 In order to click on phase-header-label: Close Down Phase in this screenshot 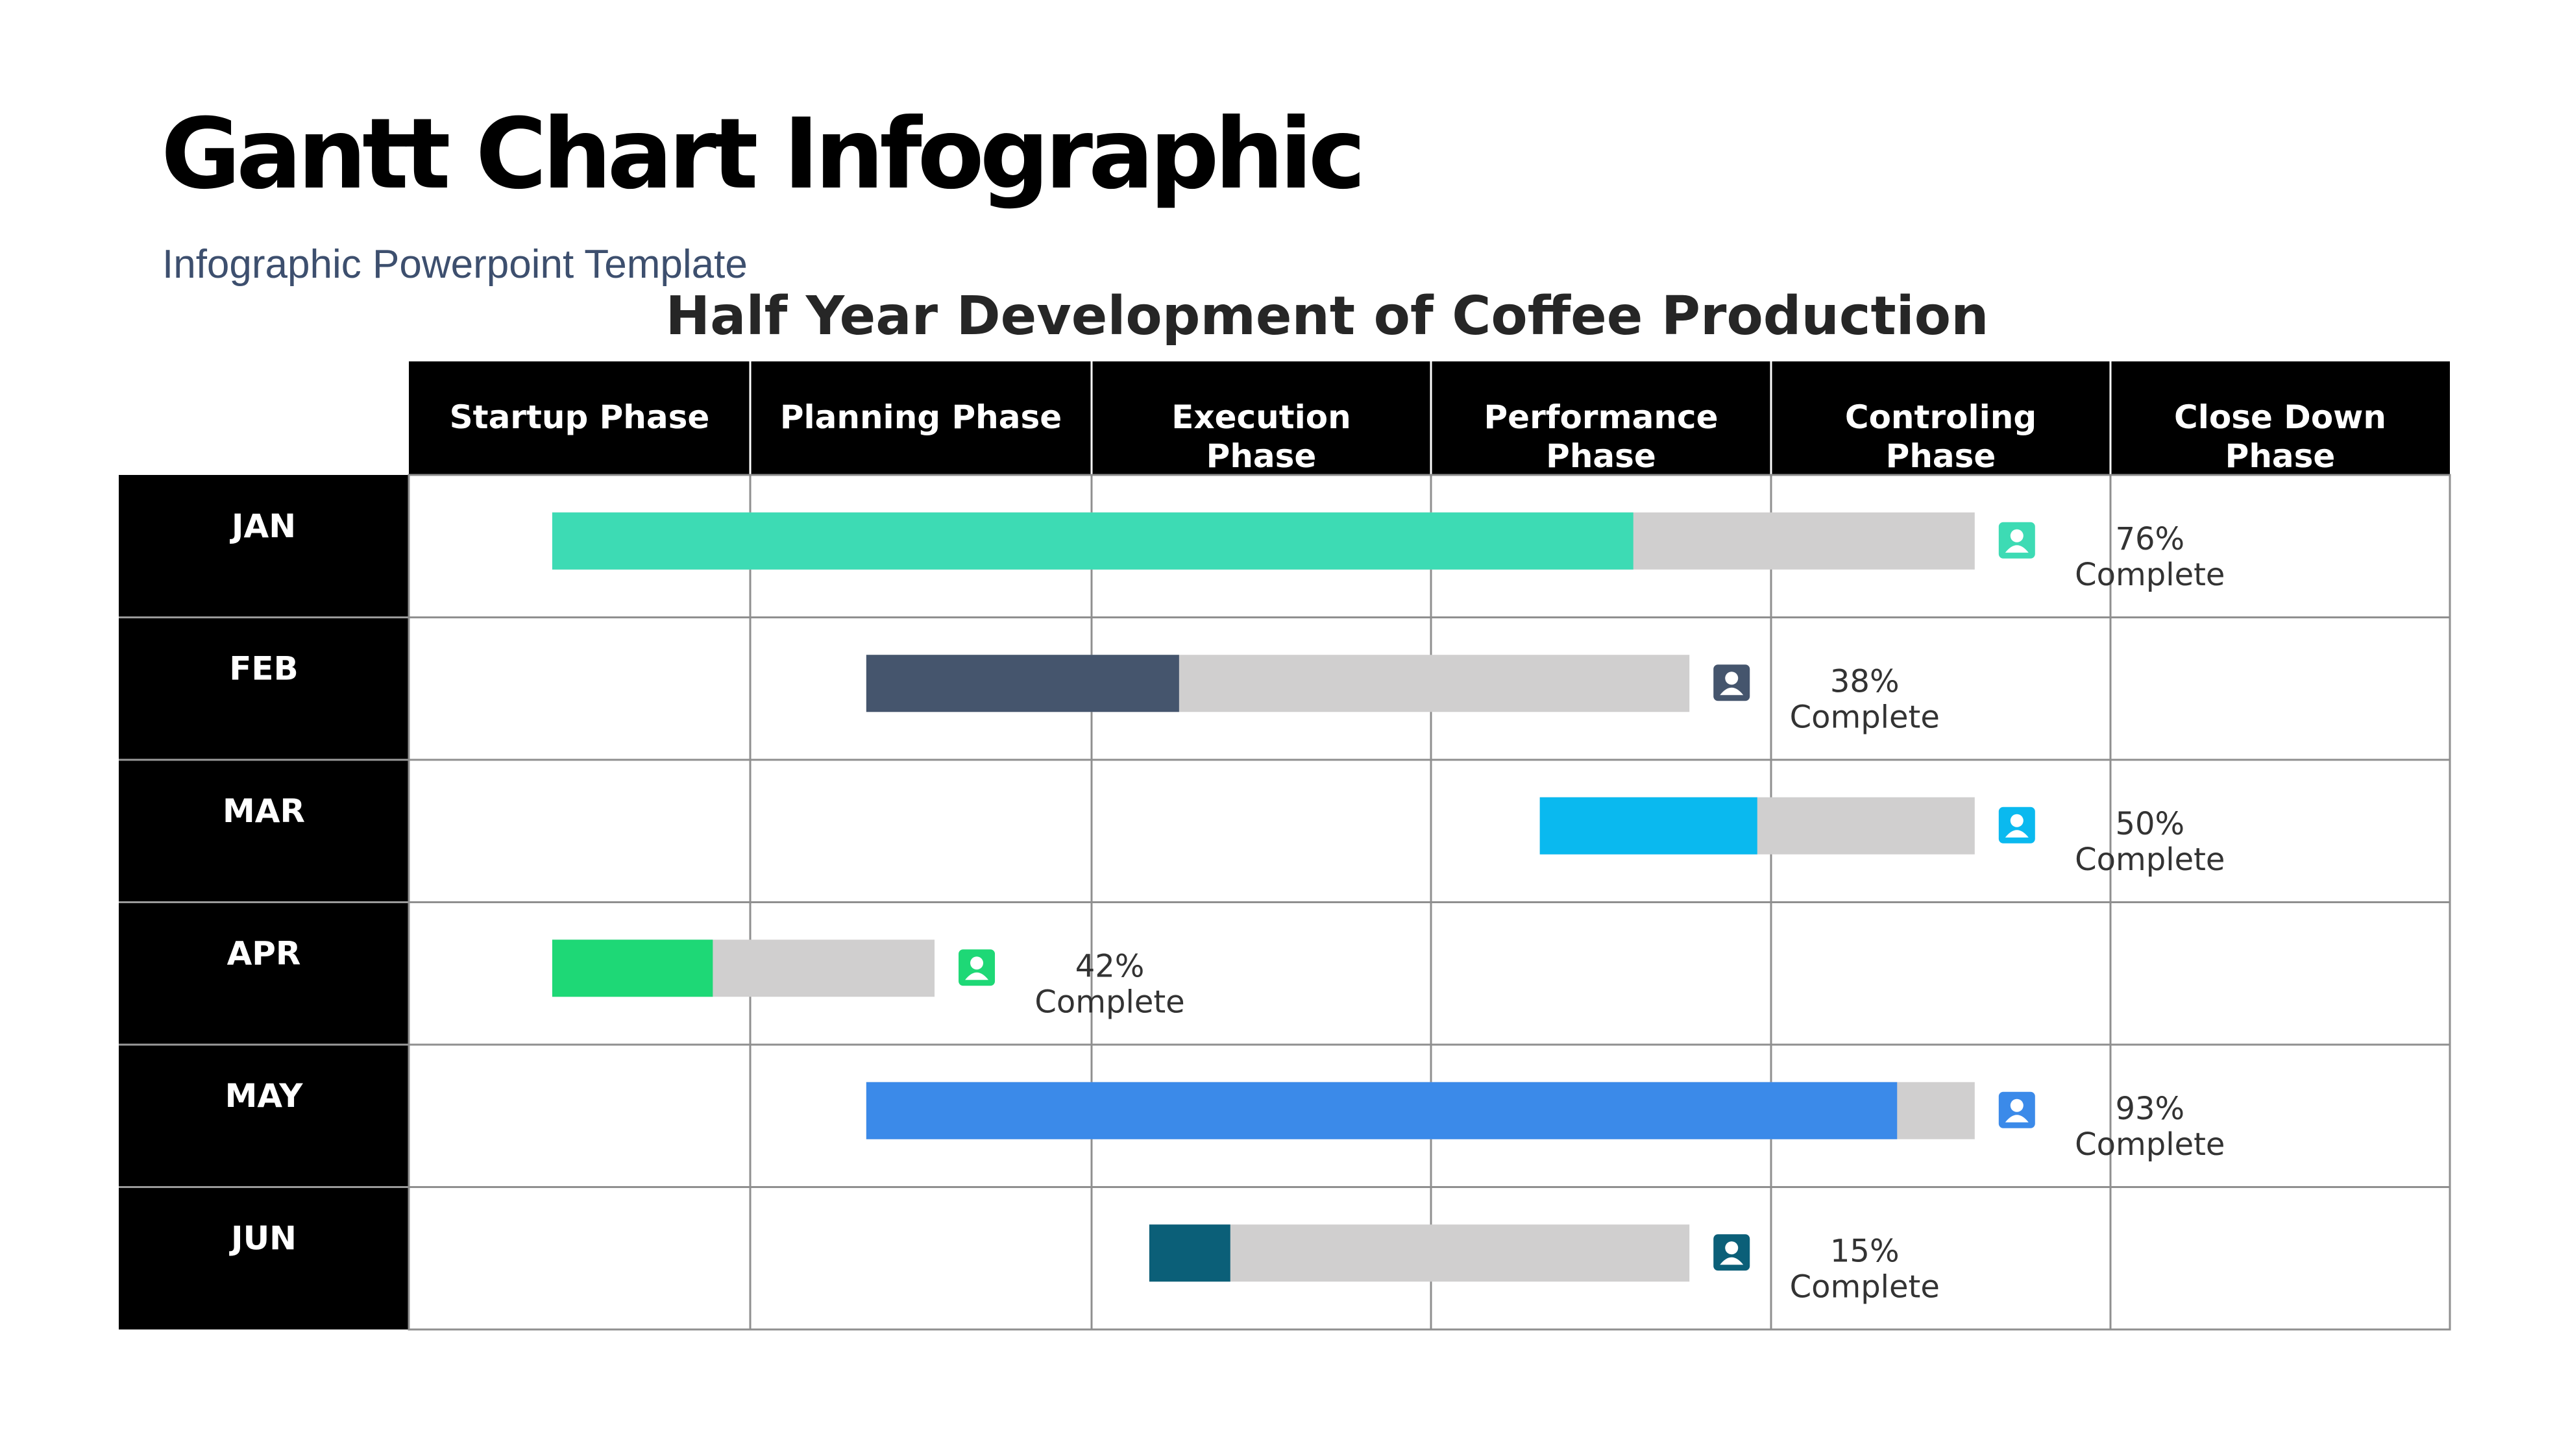, I will do `click(2280, 436)`.